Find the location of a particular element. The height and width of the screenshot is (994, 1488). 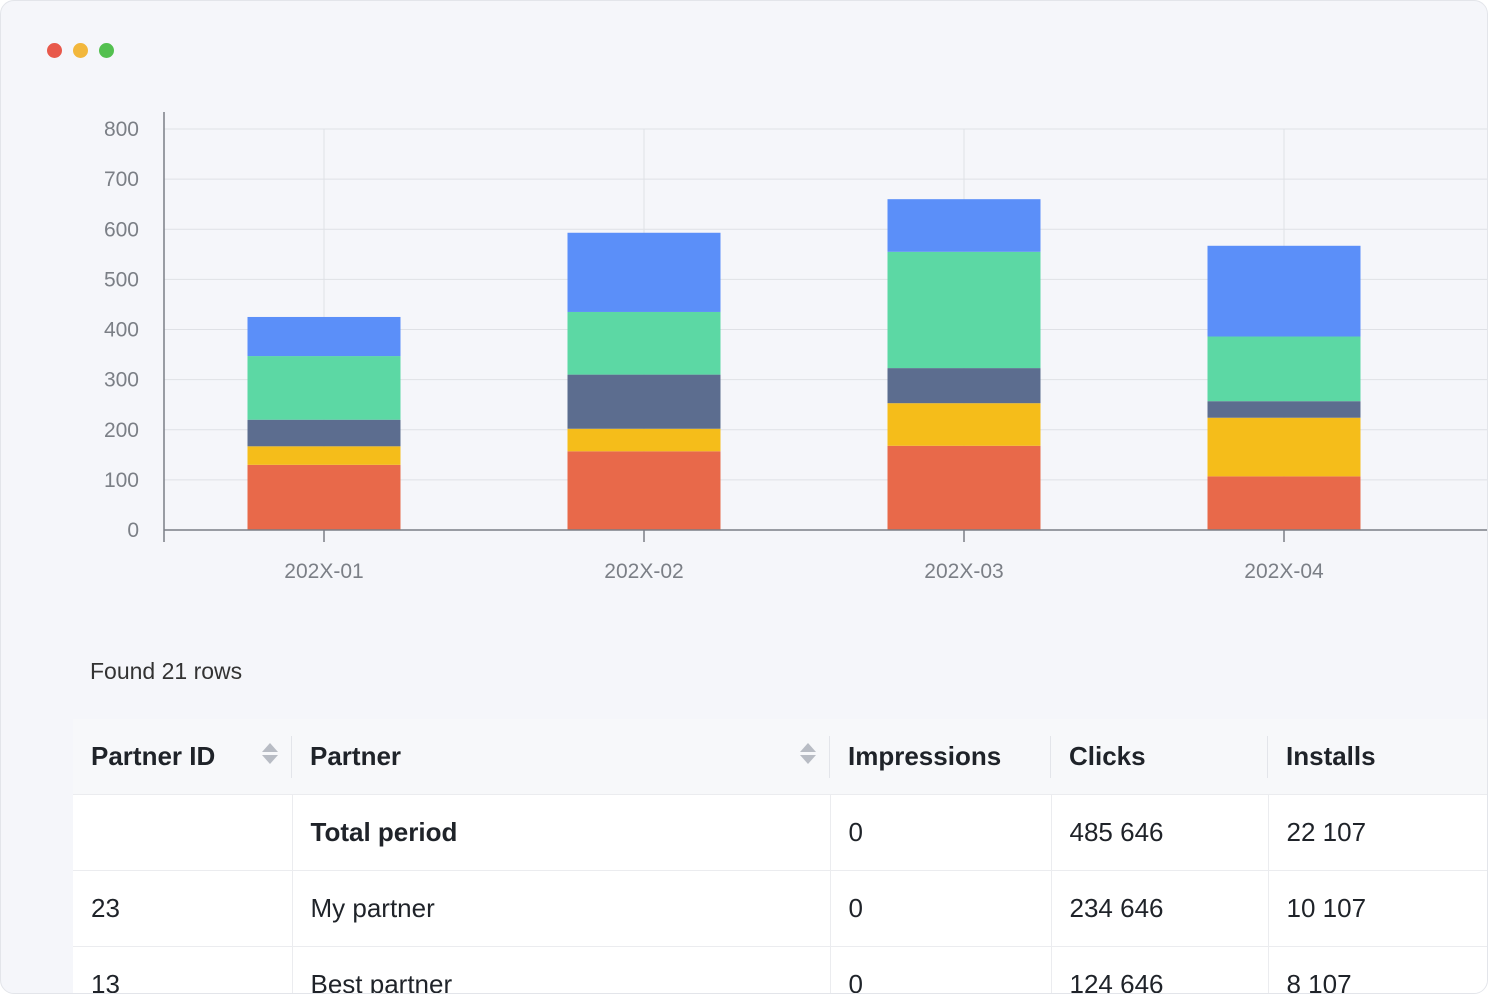

x-tick-label: 202X-04 is located at coordinates (1284, 571).